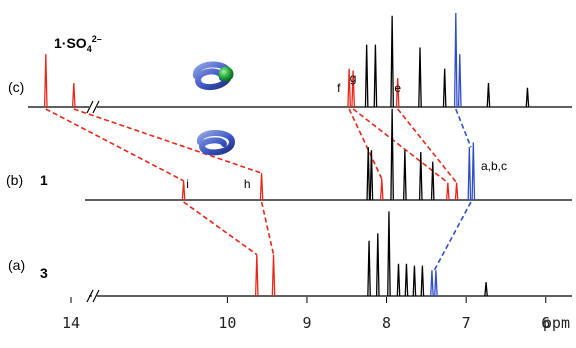  Describe the element at coordinates (339, 88) in the screenshot. I see `peak-label: f` at that location.